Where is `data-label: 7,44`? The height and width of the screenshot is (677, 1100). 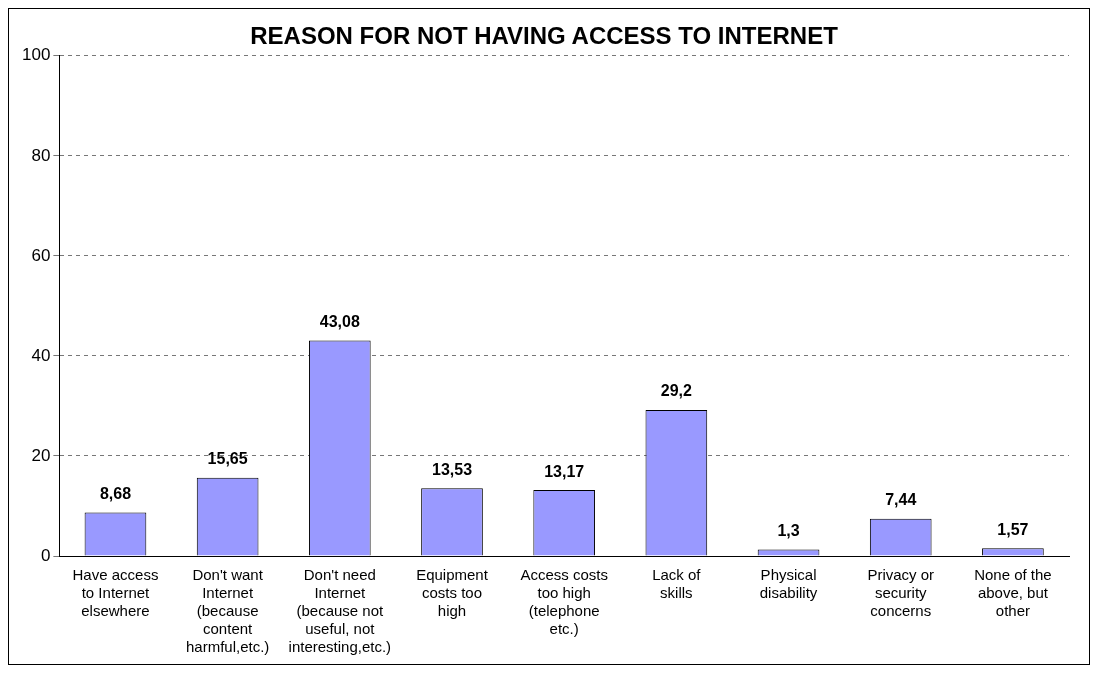 data-label: 7,44 is located at coordinates (901, 500).